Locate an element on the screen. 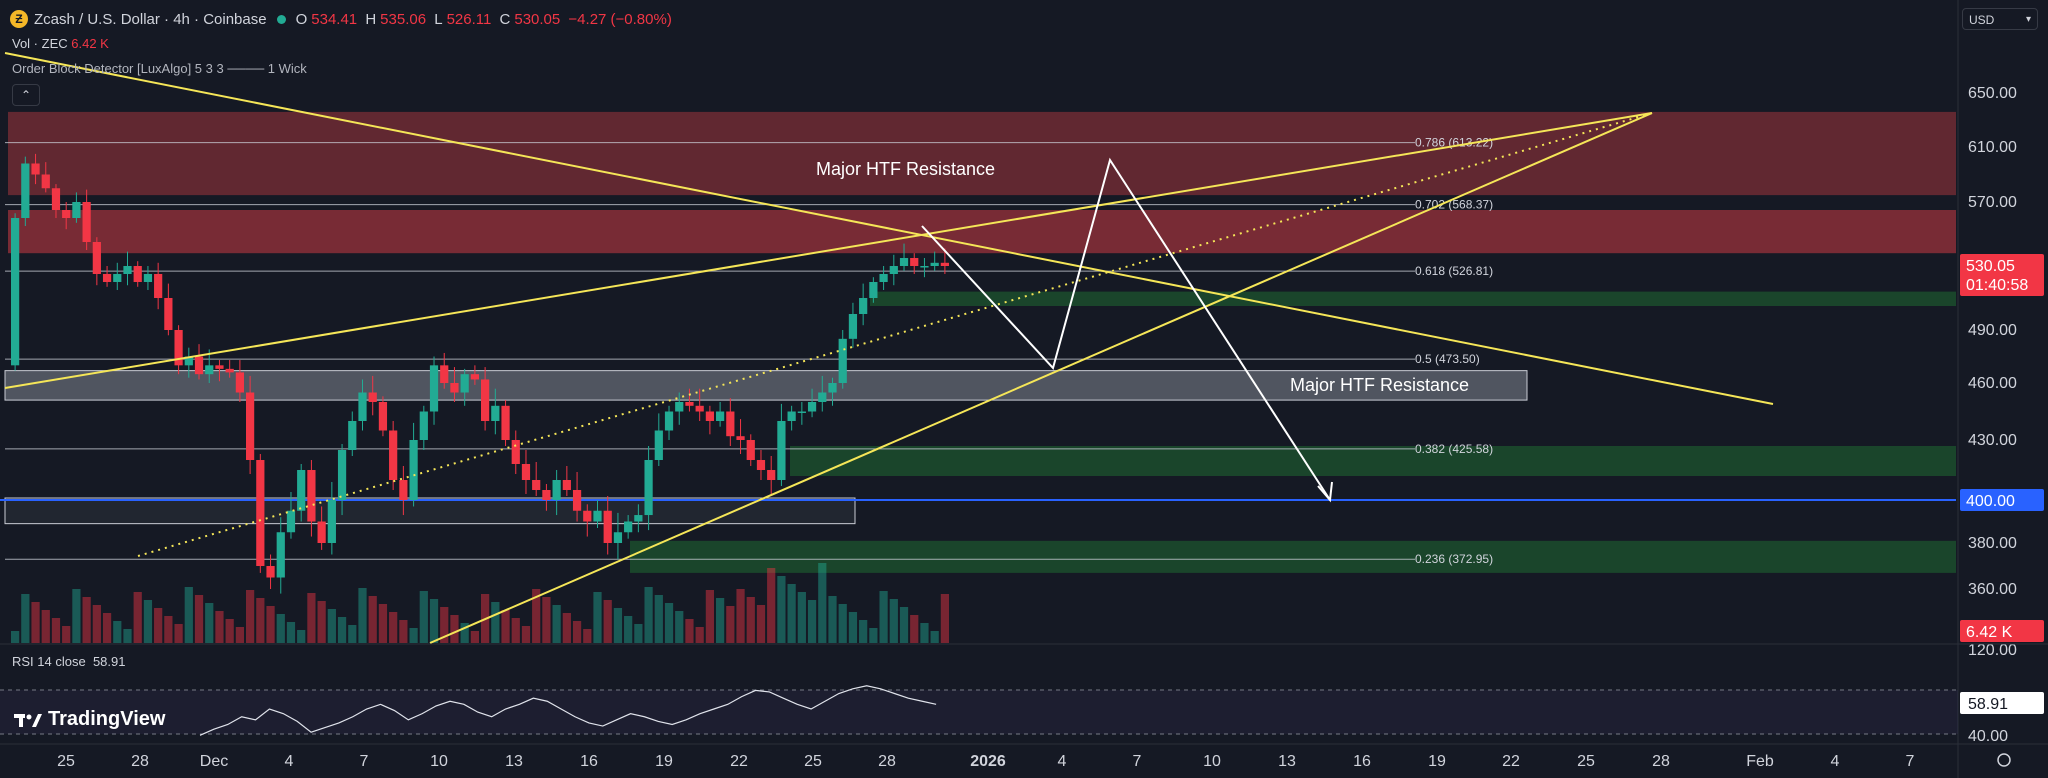  x-tick-label: Dec is located at coordinates (214, 761).